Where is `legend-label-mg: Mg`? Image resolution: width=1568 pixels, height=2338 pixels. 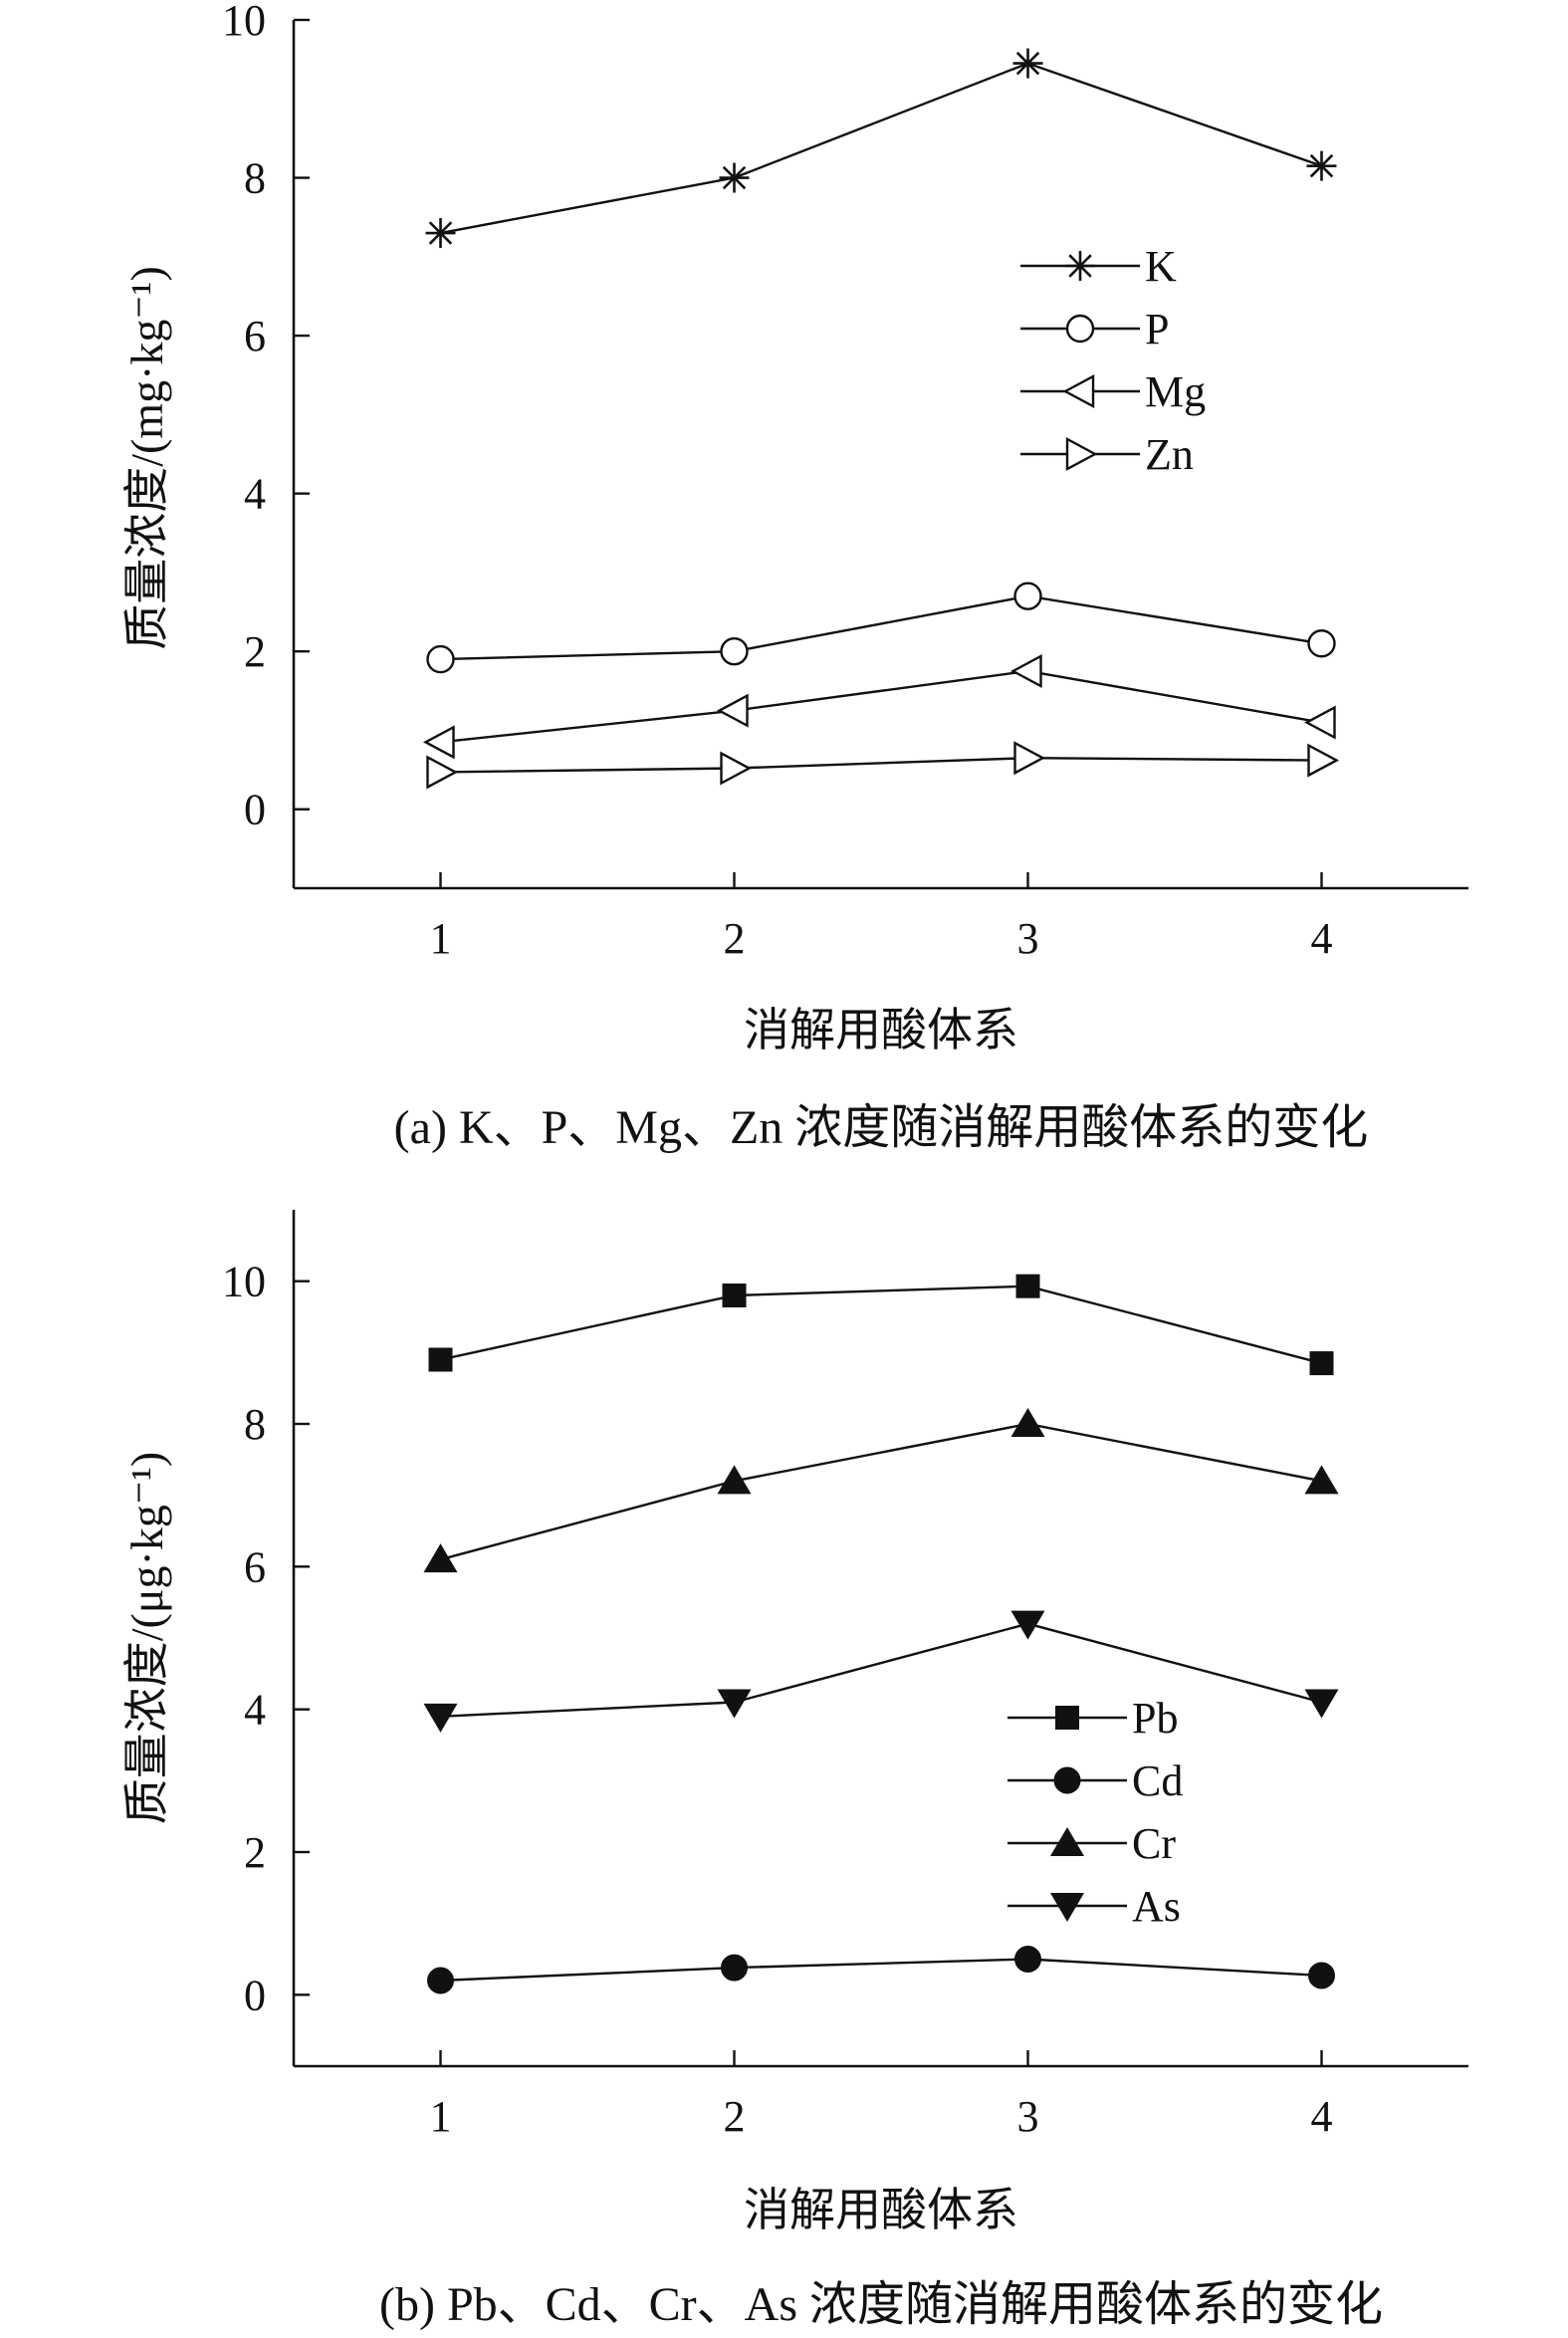 legend-label-mg: Mg is located at coordinates (1175, 391).